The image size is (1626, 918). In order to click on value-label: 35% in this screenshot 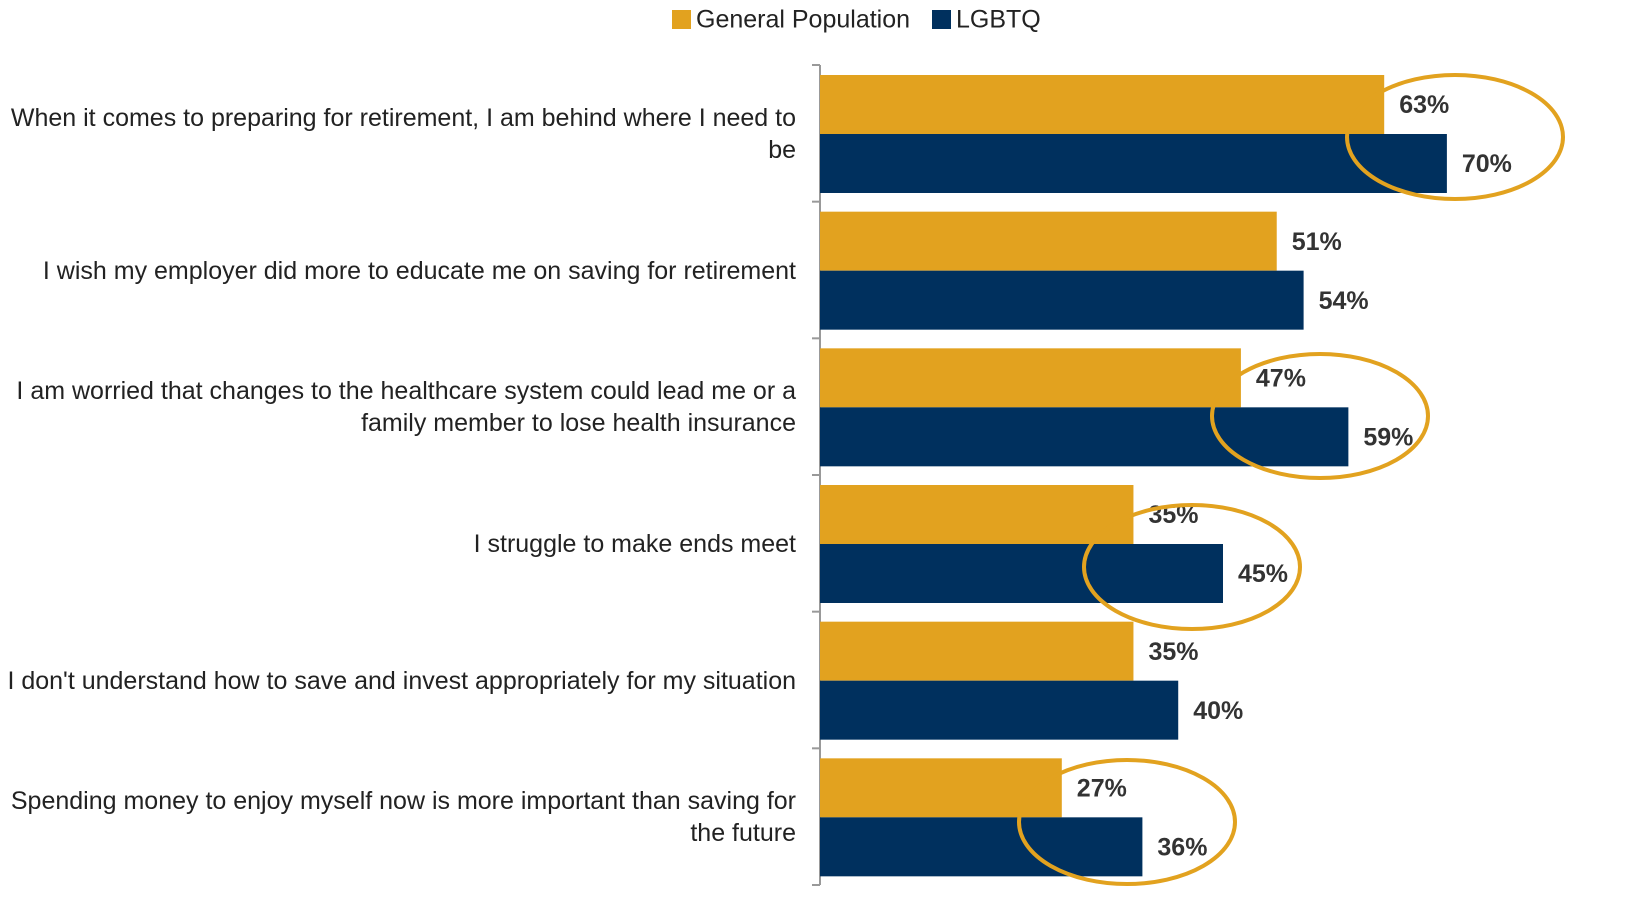, I will do `click(1173, 652)`.